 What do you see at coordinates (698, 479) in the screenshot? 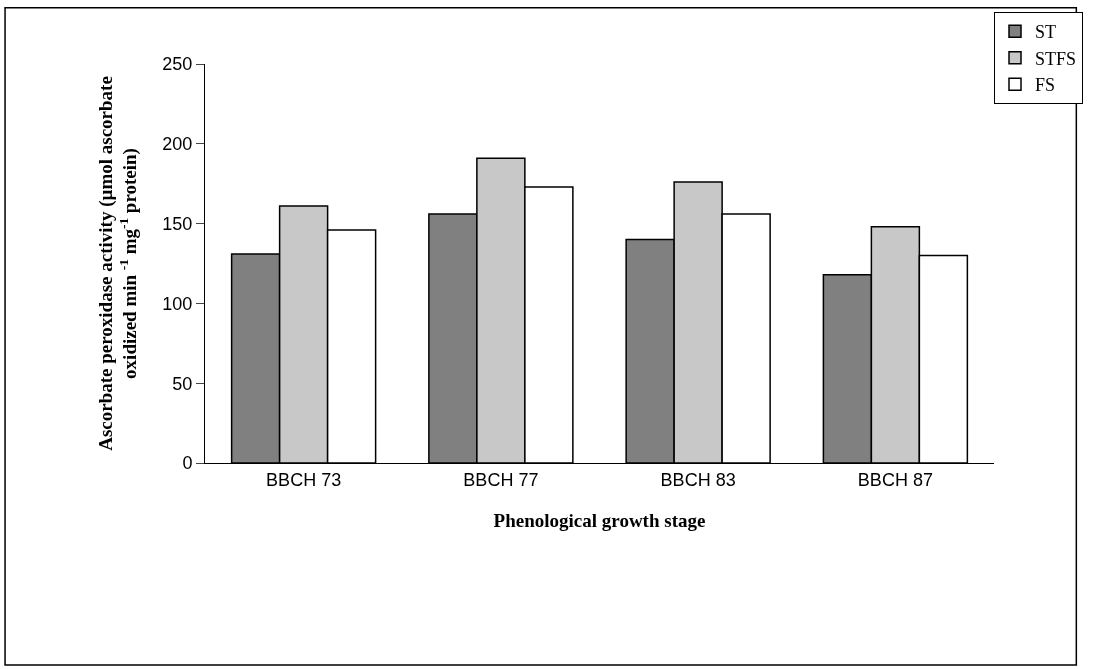
I see `x-tick-label: BBCH 83` at bounding box center [698, 479].